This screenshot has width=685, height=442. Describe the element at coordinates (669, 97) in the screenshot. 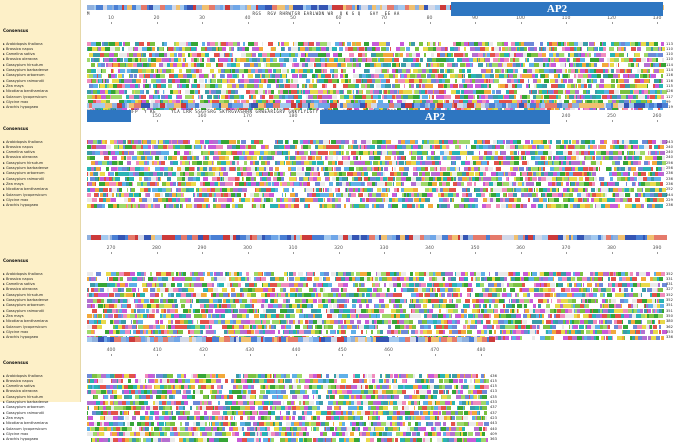

I see `residue-end-position: 117` at that location.